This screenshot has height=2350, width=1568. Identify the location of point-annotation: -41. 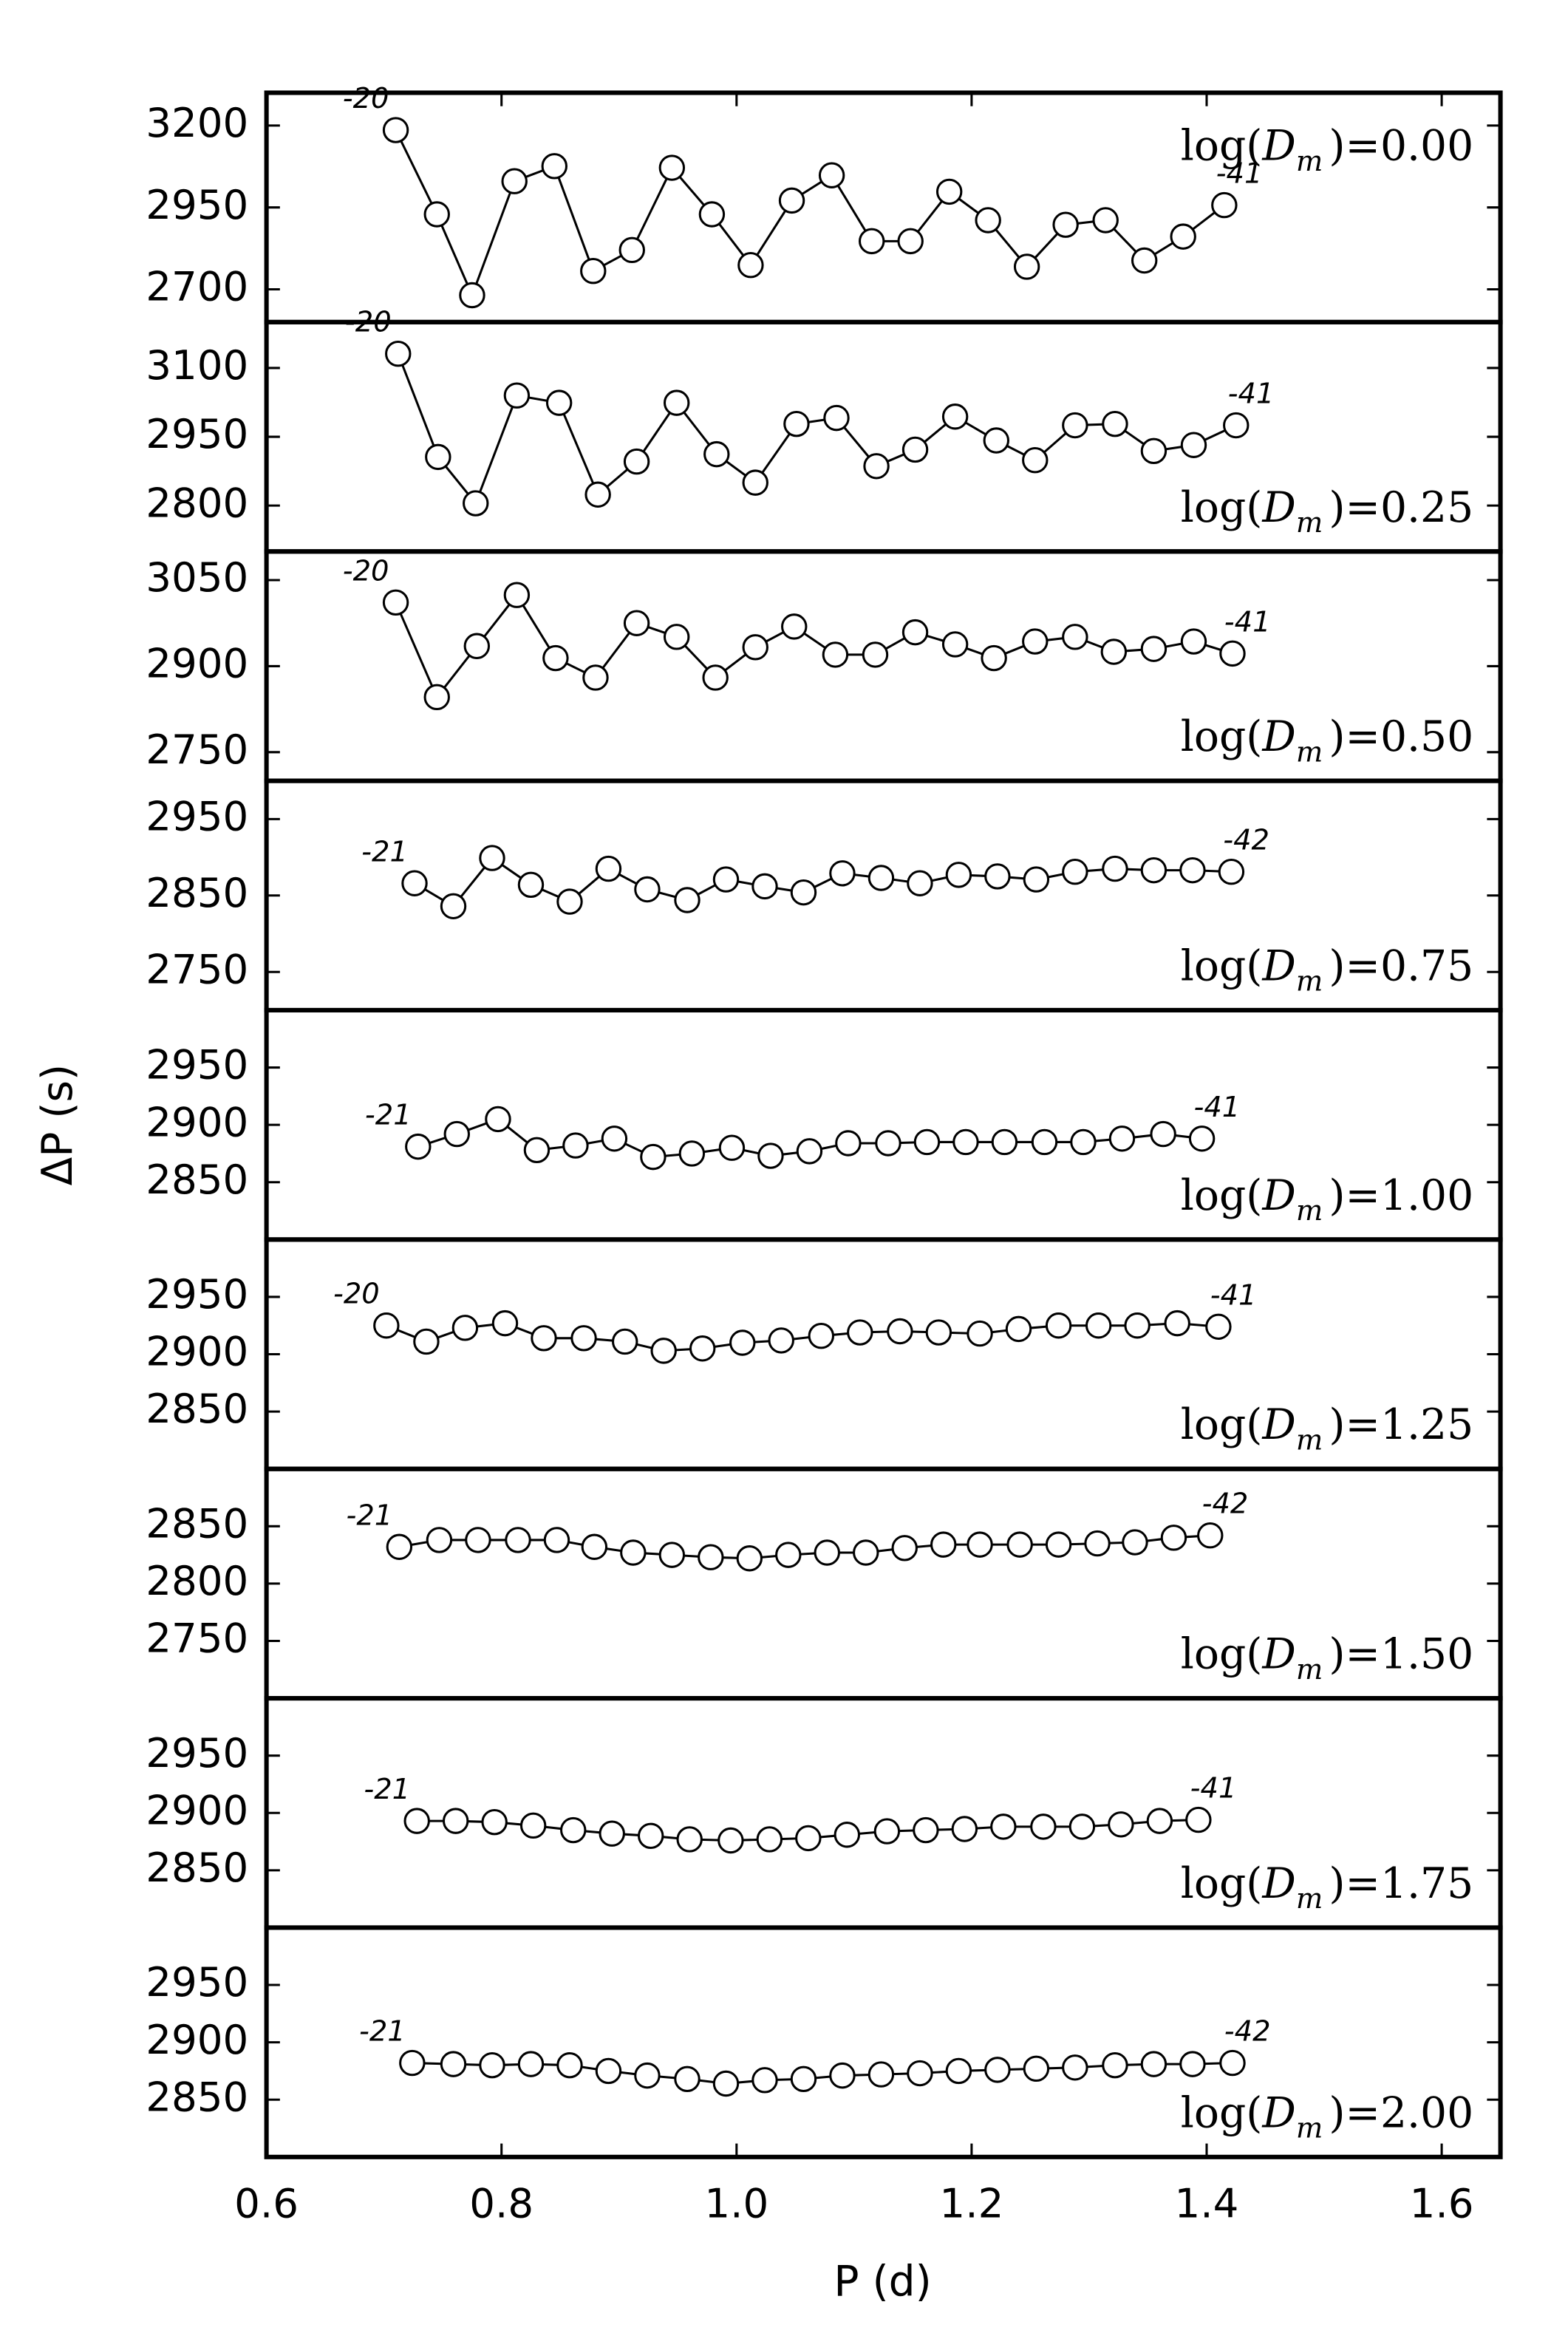
(1251, 394).